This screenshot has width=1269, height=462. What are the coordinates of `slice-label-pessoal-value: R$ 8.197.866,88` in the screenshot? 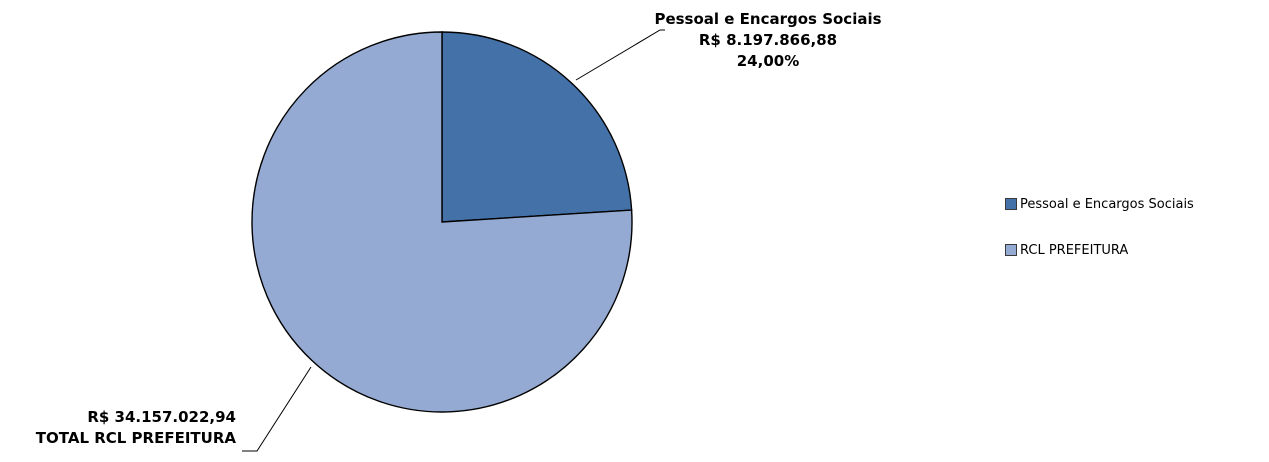 It's located at (768, 40).